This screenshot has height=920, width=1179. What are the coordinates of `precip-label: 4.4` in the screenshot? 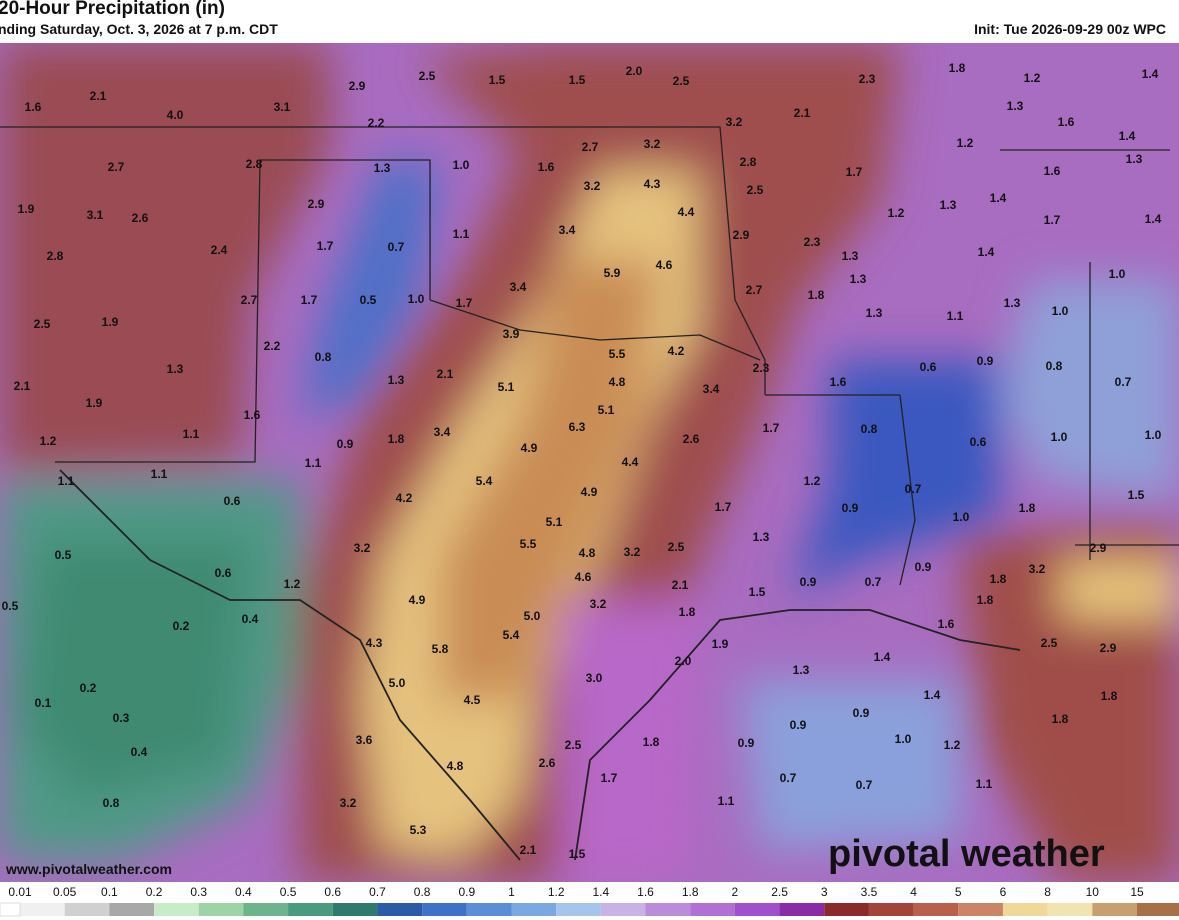 It's located at (630, 462).